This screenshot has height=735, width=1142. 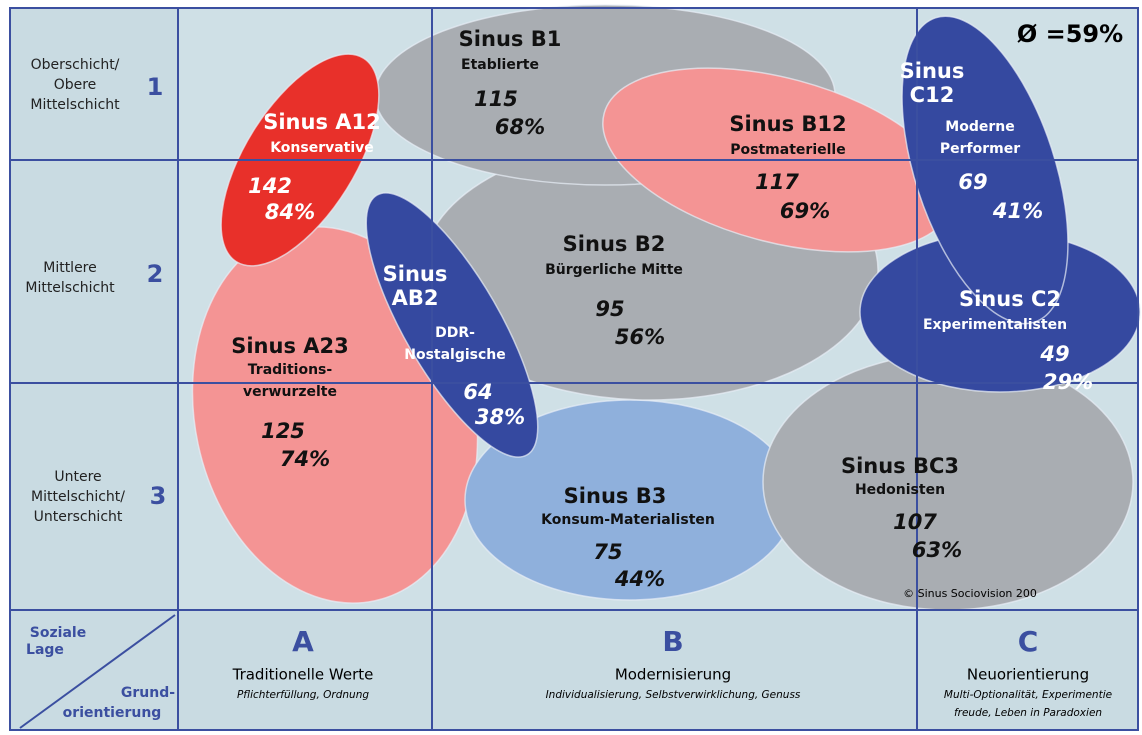 What do you see at coordinates (283, 431) in the screenshot?
I see `milieu-index: 125` at bounding box center [283, 431].